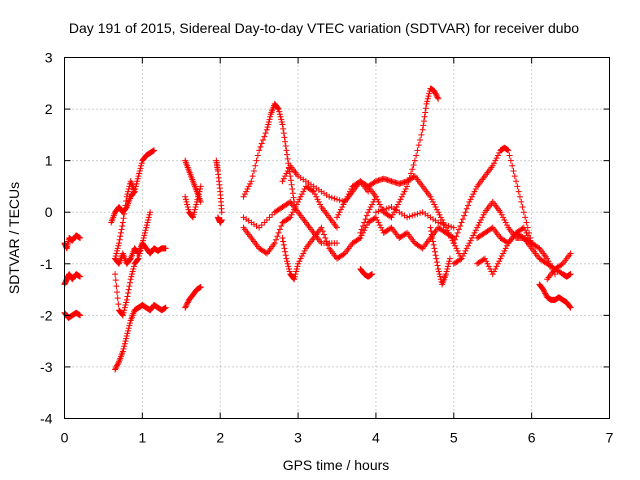  What do you see at coordinates (454, 438) in the screenshot?
I see `x-tick-label: 5` at bounding box center [454, 438].